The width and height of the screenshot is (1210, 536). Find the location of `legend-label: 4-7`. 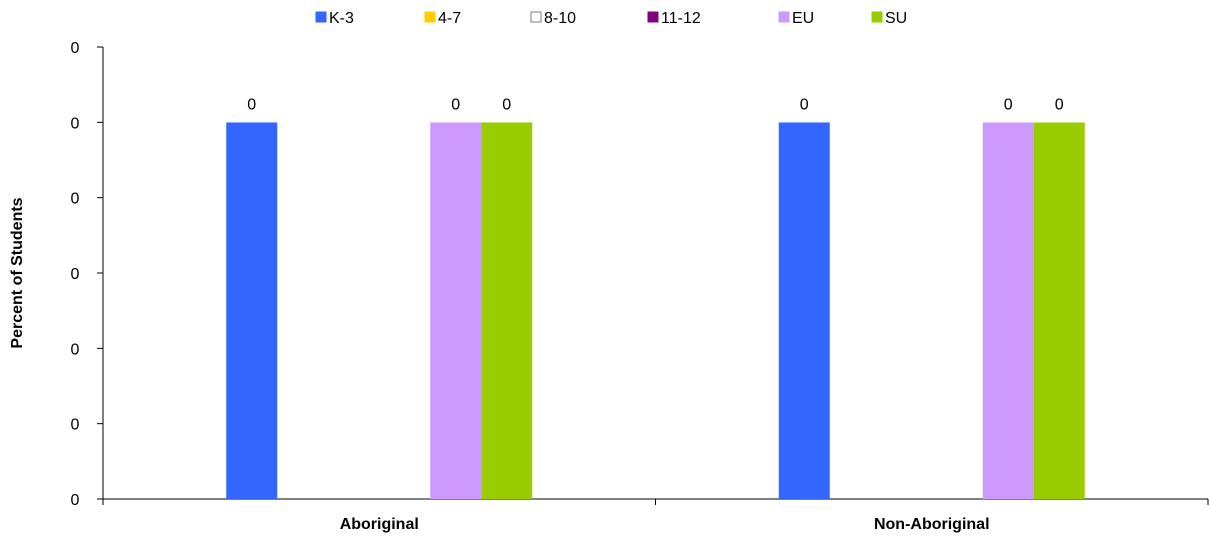

legend-label: 4-7 is located at coordinates (449, 18).